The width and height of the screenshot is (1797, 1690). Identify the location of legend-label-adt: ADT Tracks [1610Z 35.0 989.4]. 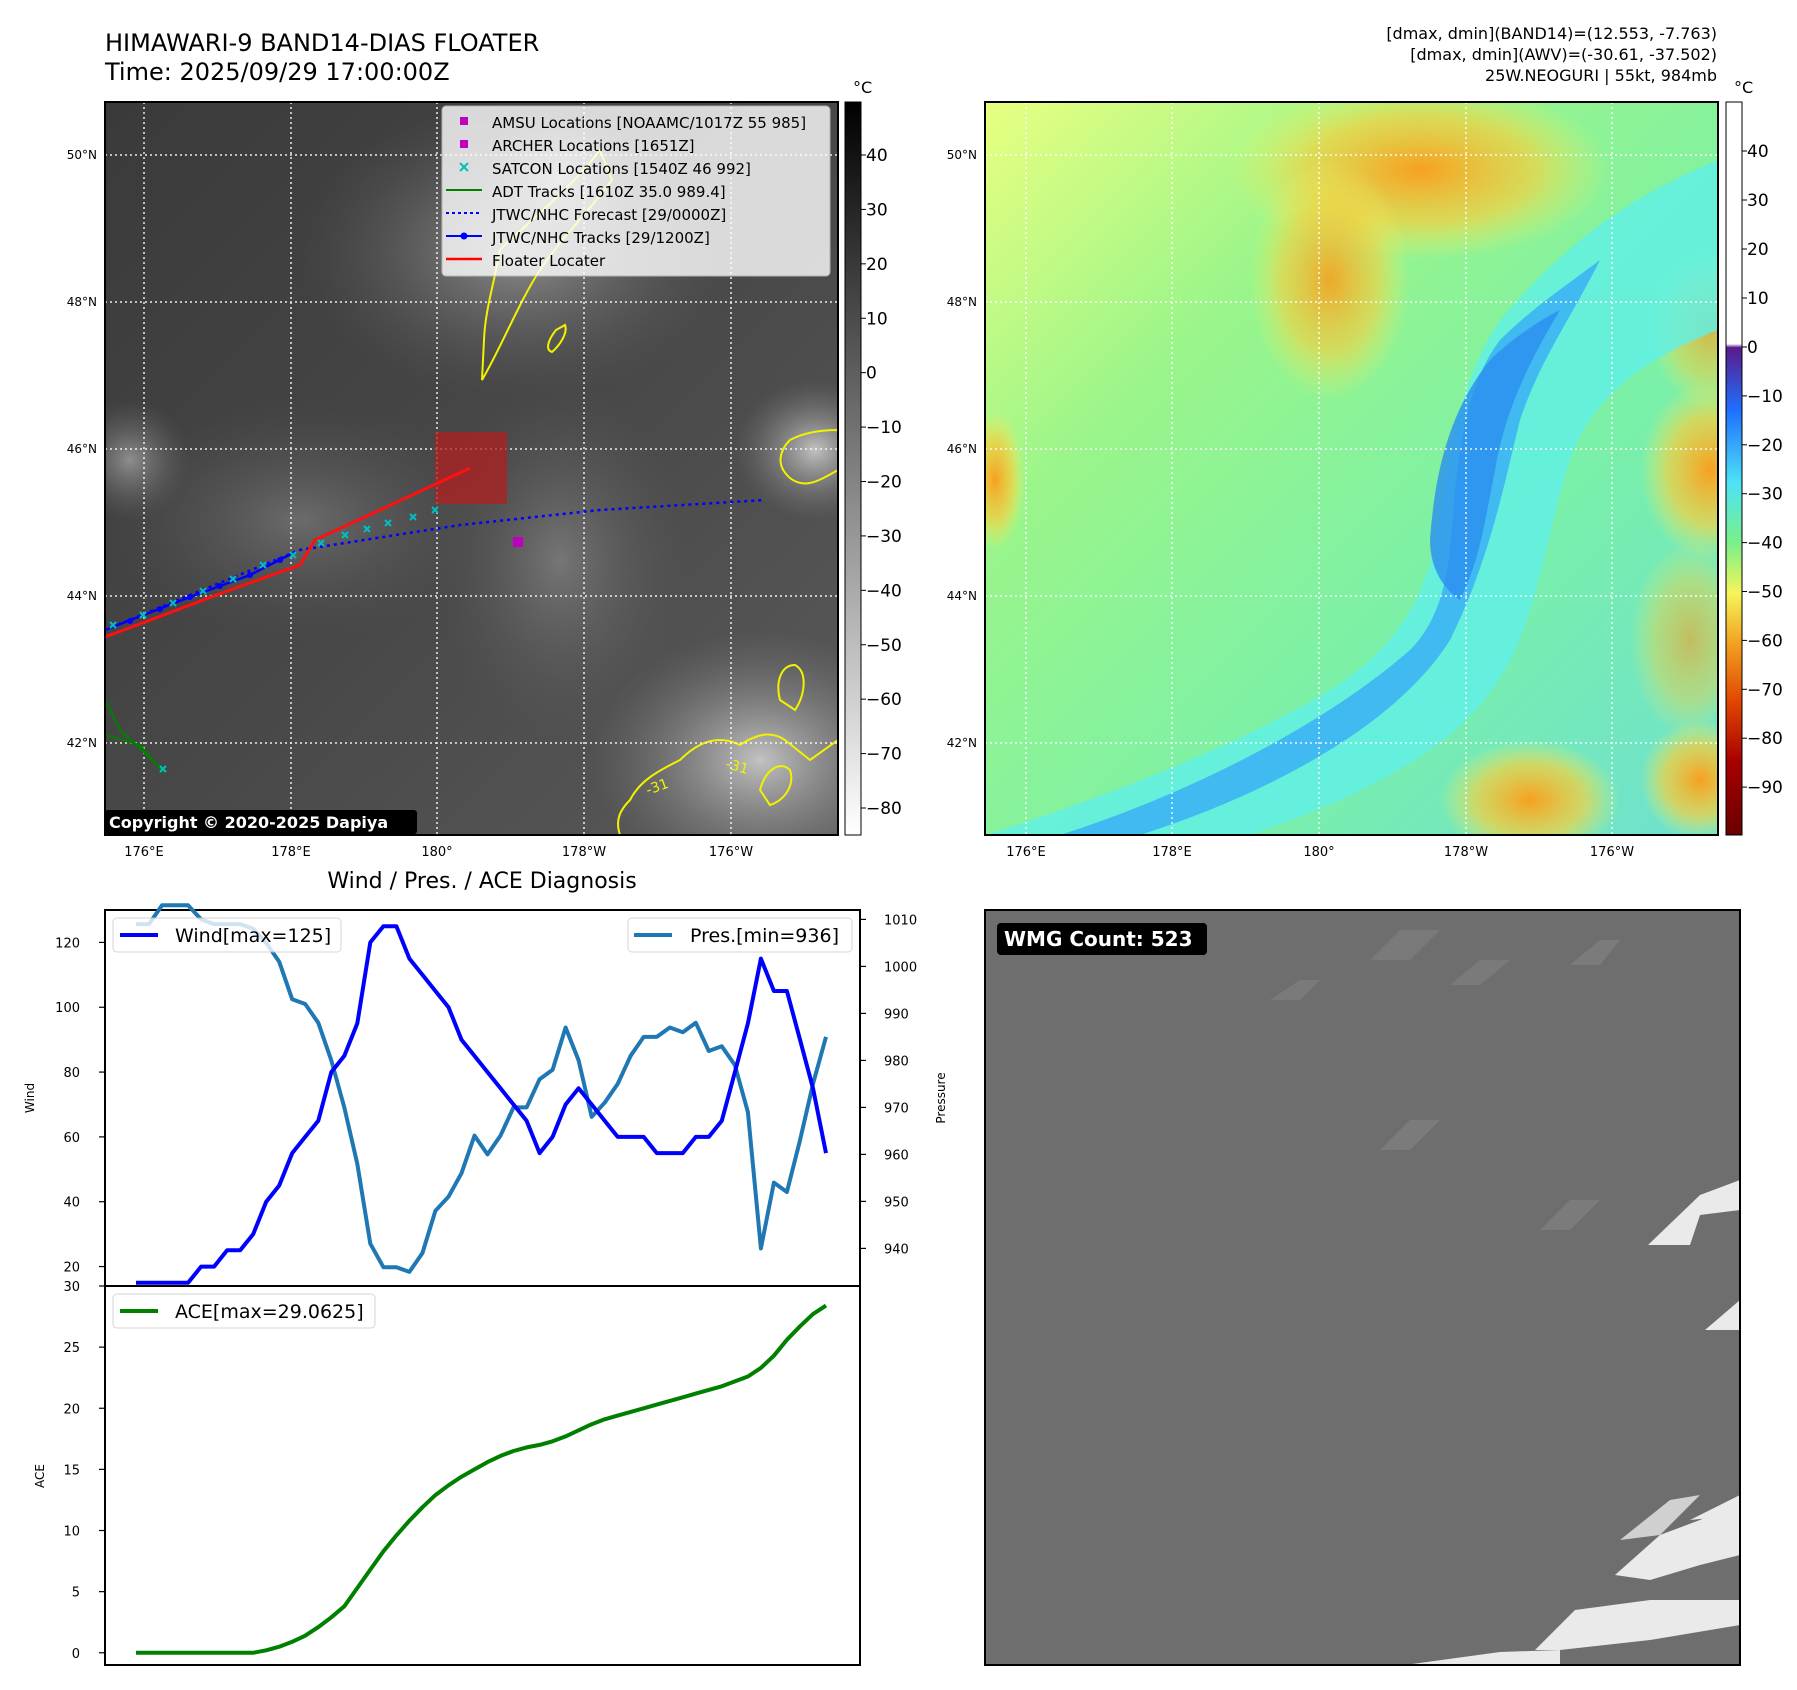
(609, 192).